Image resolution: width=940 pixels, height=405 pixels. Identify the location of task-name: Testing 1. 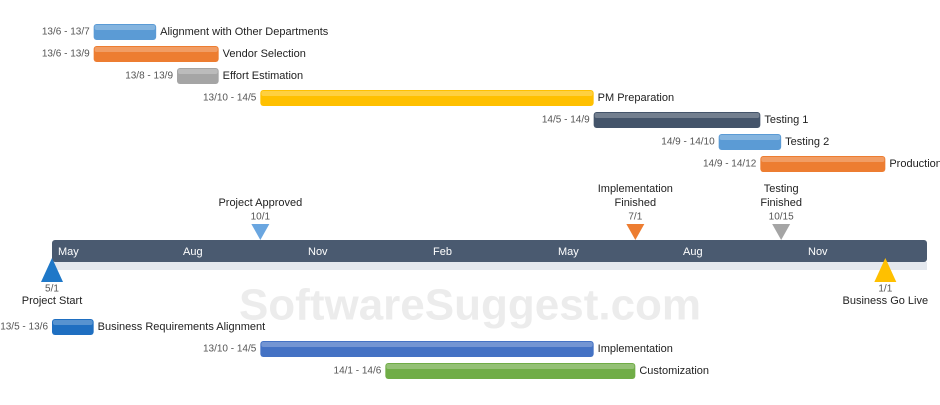
(786, 120).